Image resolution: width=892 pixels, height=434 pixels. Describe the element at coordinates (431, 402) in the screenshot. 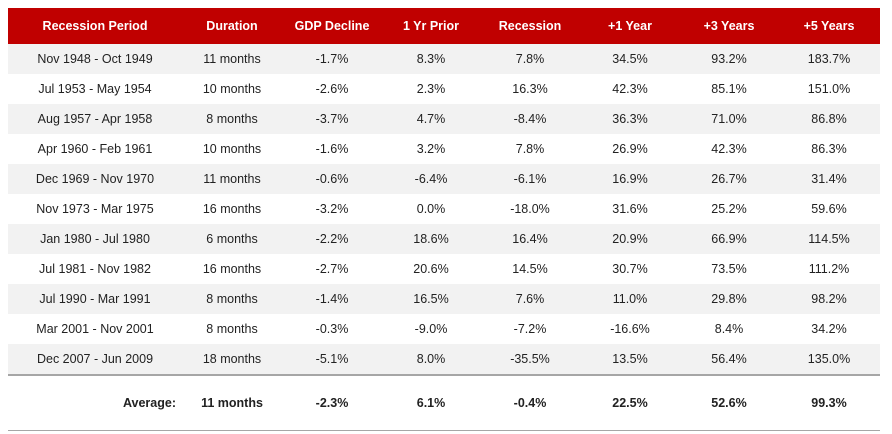

I see `average-cell: 6.1%` at that location.